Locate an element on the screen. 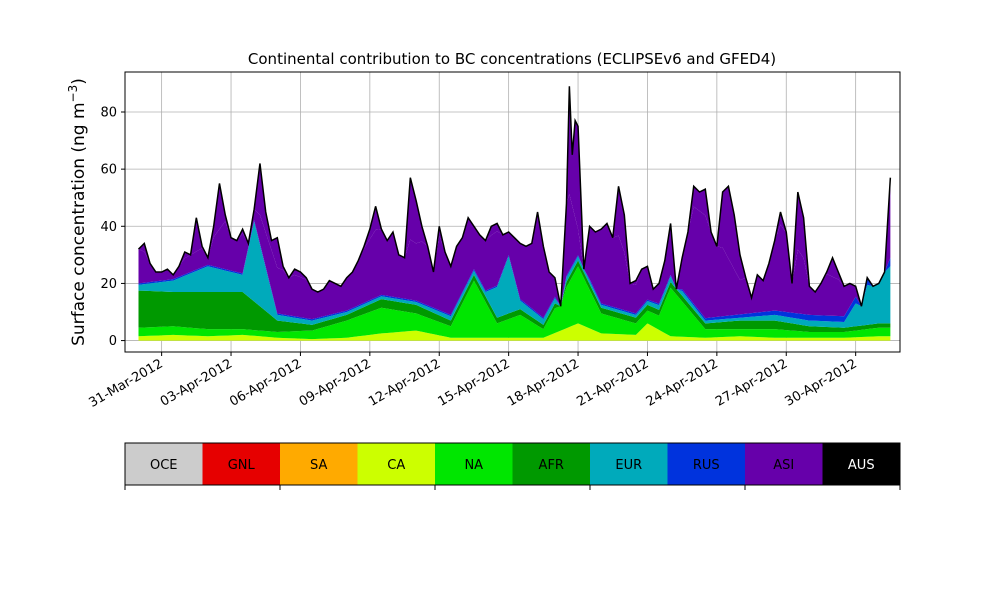 The width and height of the screenshot is (1000, 600). region-colorbar-legend: OCE GNL SA CA NA AFR EUR RUS ASI AUS is located at coordinates (512, 466).